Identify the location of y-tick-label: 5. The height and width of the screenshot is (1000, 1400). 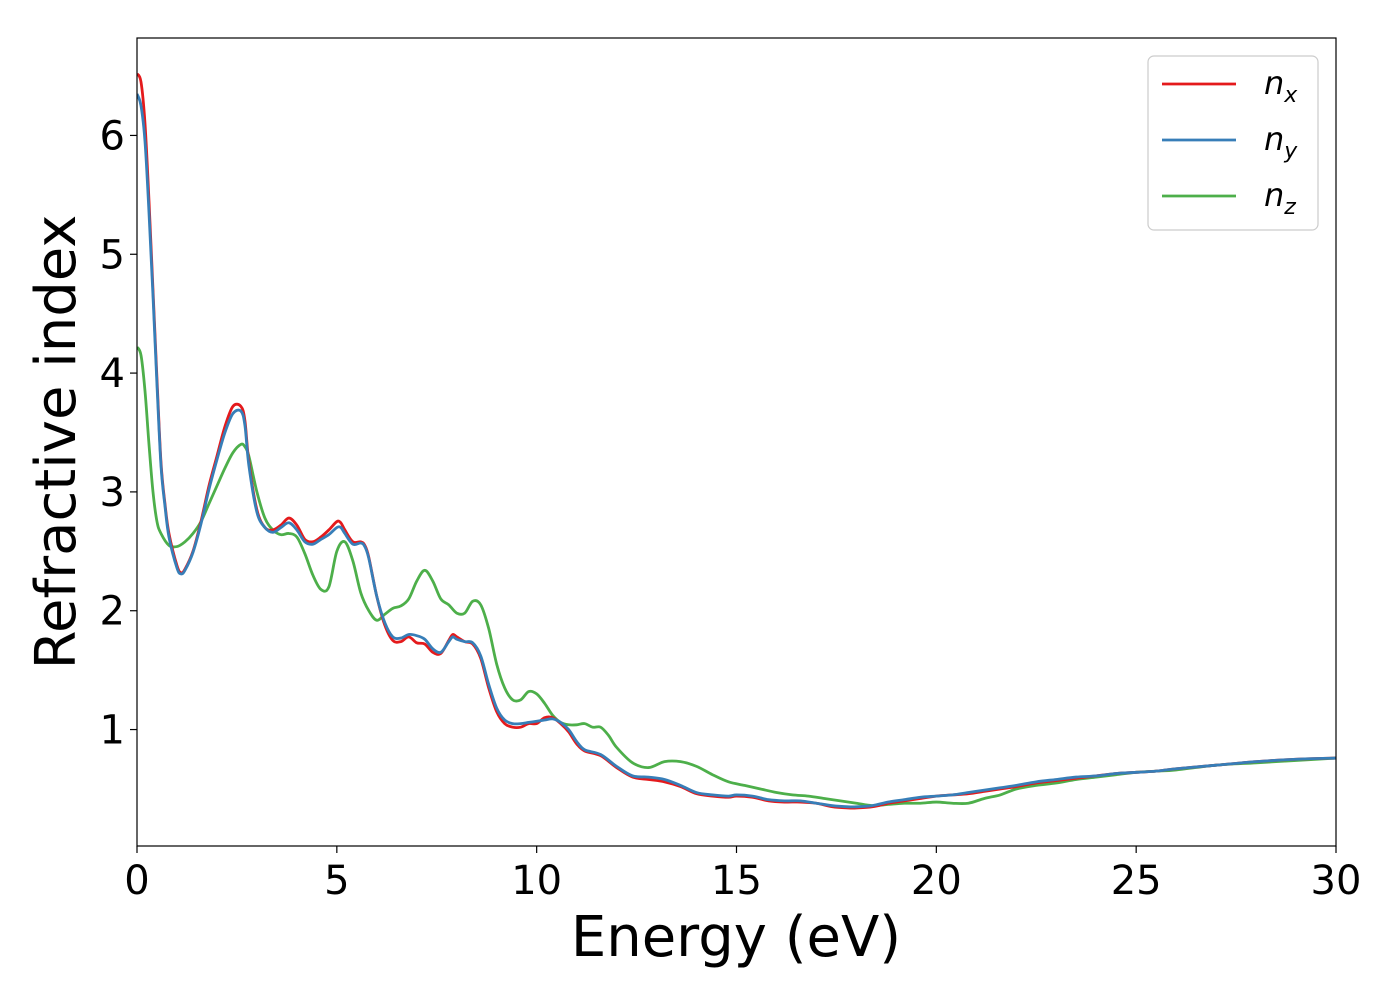
(112, 255).